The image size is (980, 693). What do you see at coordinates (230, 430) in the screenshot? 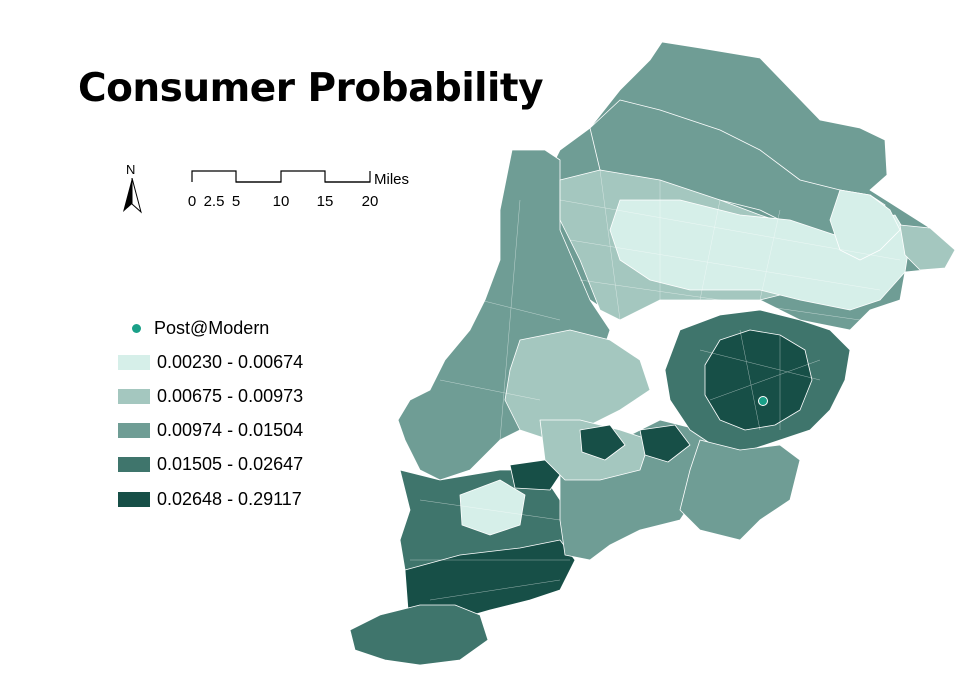
I see `legend-label: 0.00974 - 0.01504` at bounding box center [230, 430].